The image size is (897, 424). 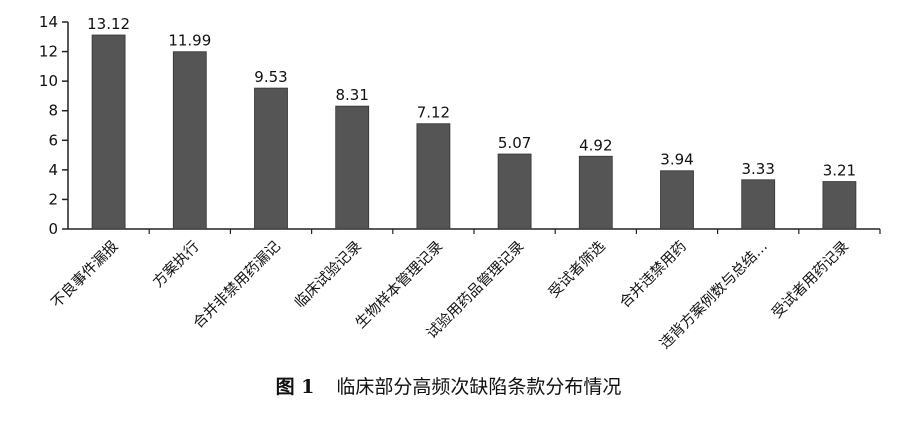 What do you see at coordinates (653, 275) in the screenshot?
I see `category-label: 合并违禁用药` at bounding box center [653, 275].